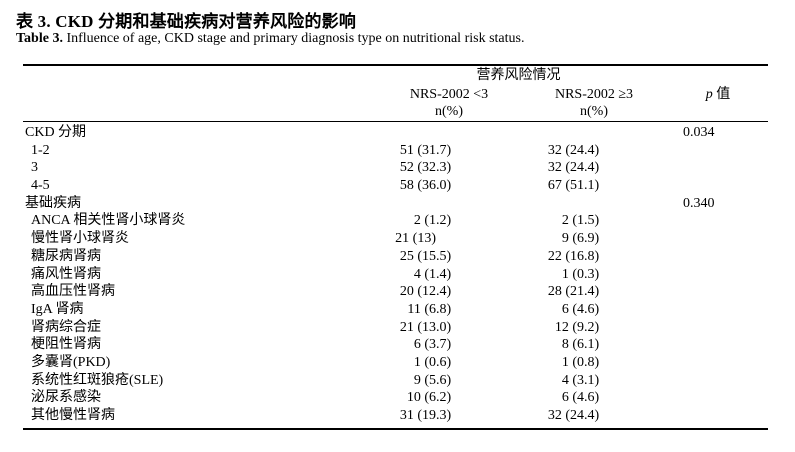  What do you see at coordinates (71, 362) in the screenshot?
I see `row-label: 多囊肾(PKD)` at bounding box center [71, 362].